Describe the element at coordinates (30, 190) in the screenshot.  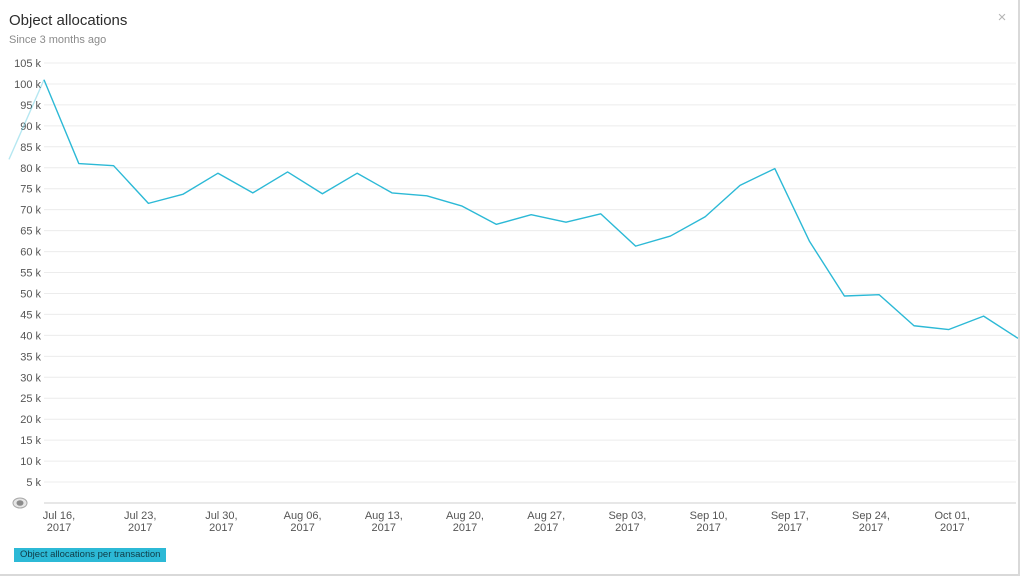
I see `y-tick-label: 75 k` at that location.